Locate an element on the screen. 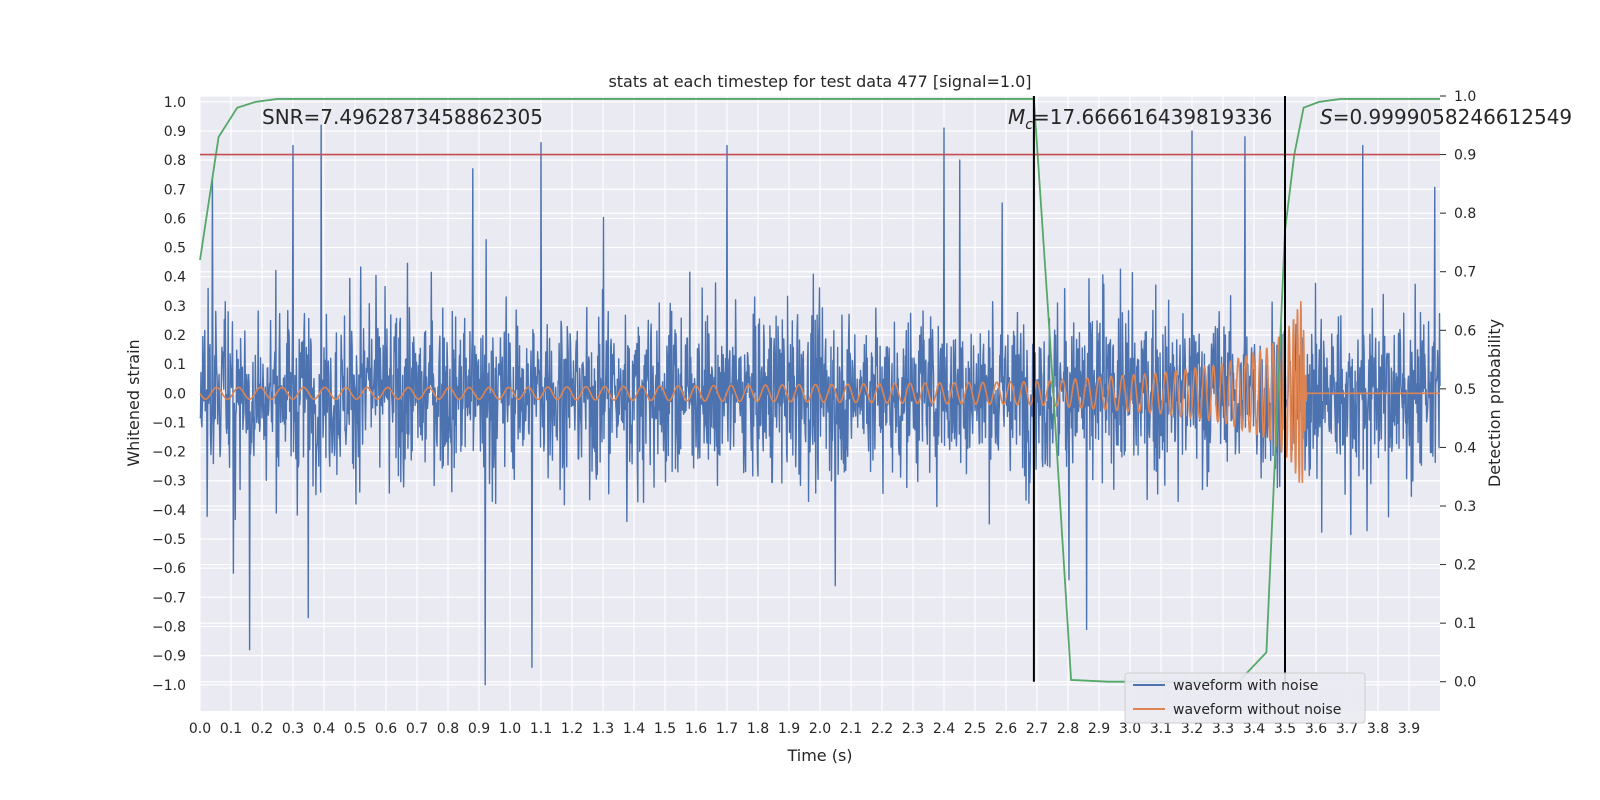  y-left-tick-label: −0.6 is located at coordinates (169, 569).